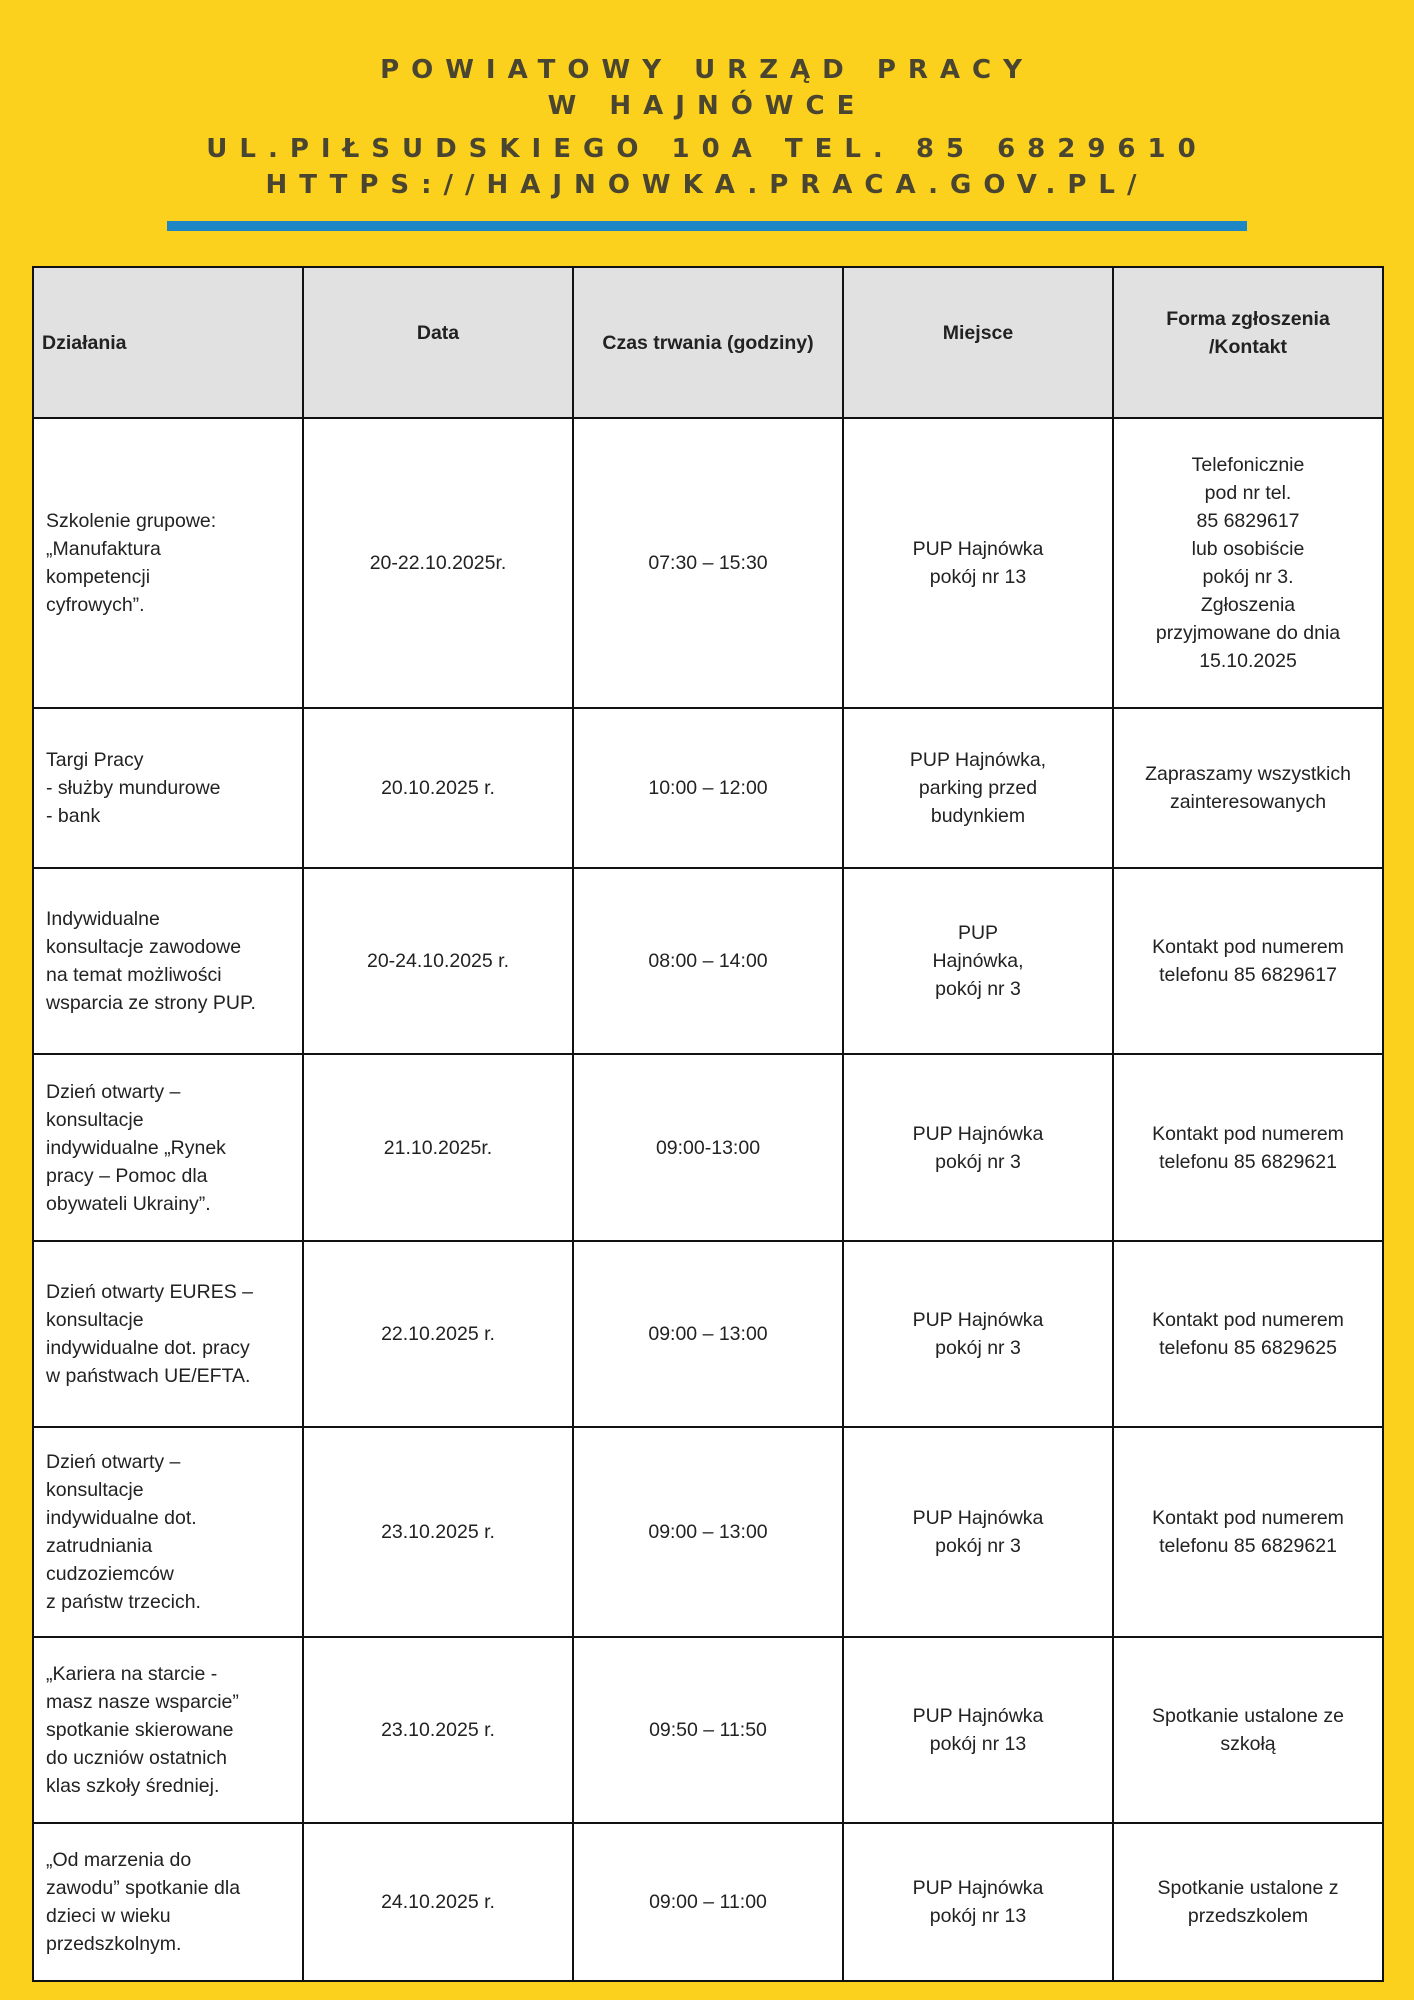 The width and height of the screenshot is (1414, 2000). What do you see at coordinates (1248, 1730) in the screenshot?
I see `cell-contact: Spotkanie ustalone ze szkołą` at bounding box center [1248, 1730].